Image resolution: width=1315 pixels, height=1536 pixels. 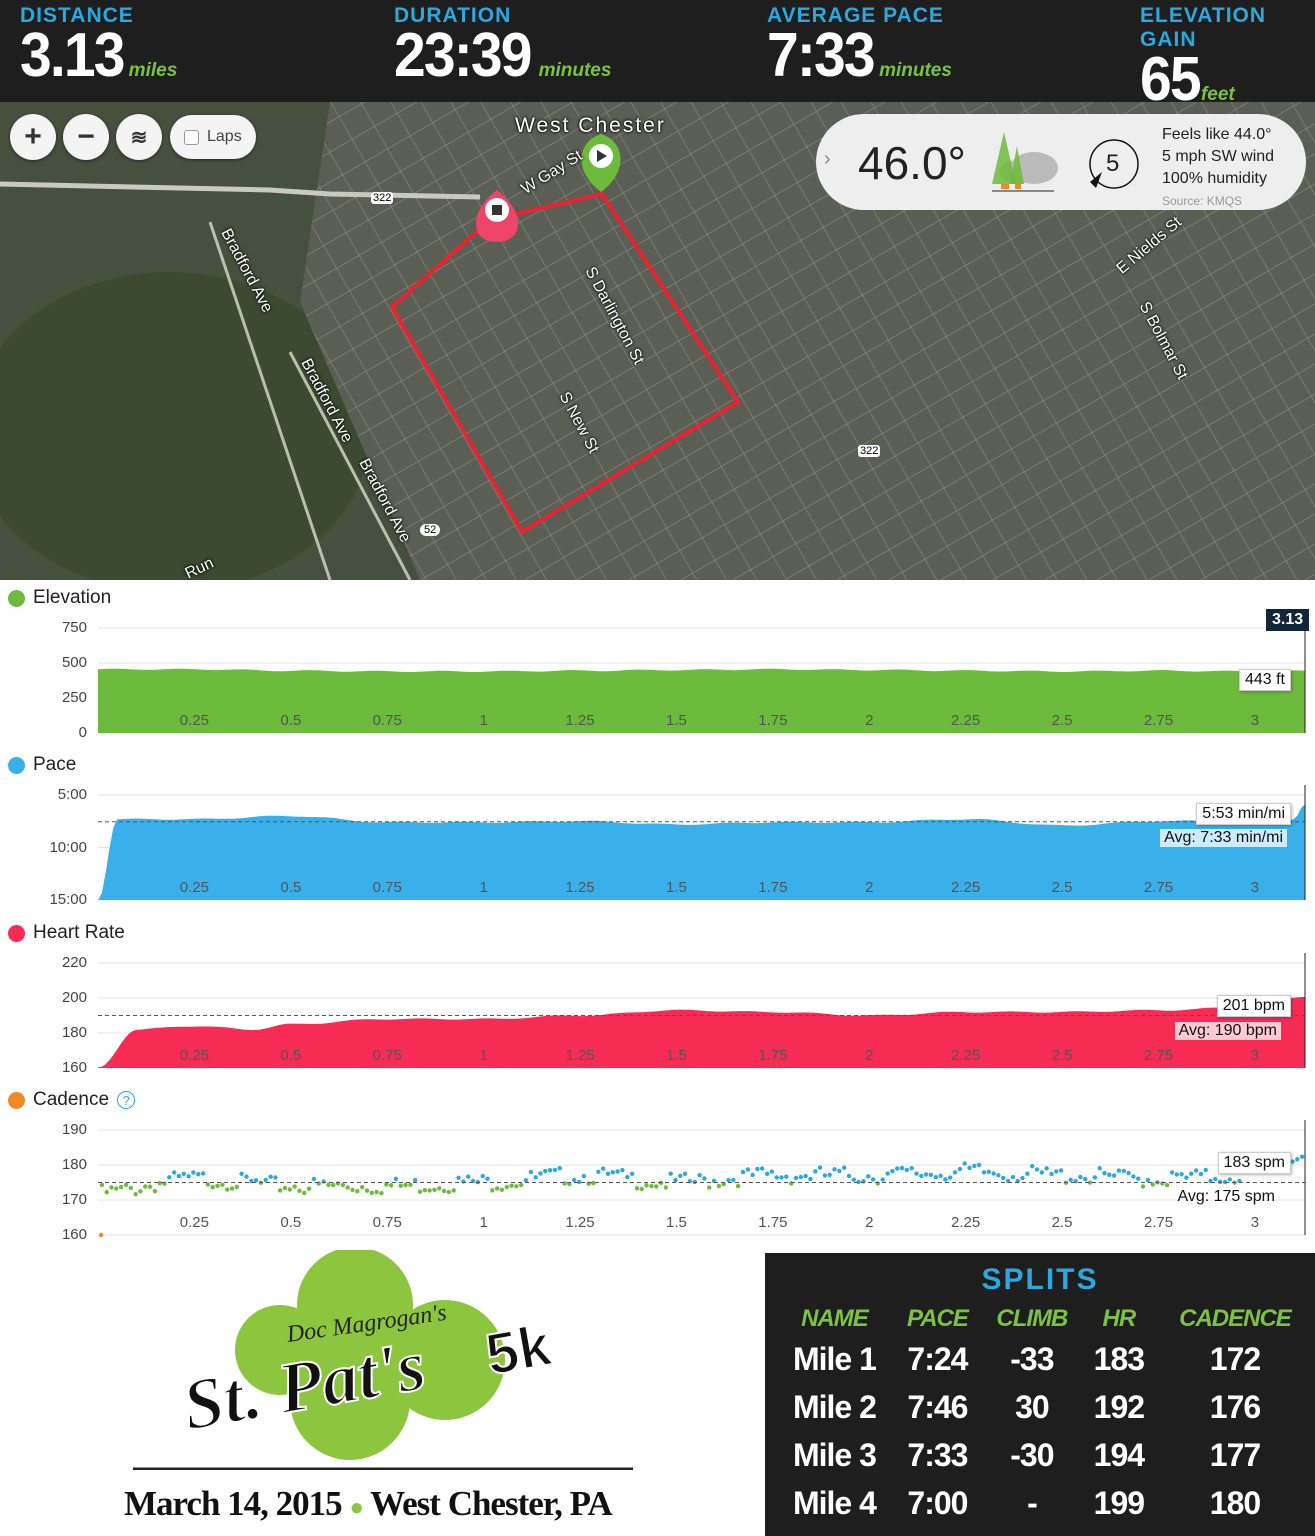 I want to click on split-cell: Mile 3, so click(x=834, y=1454).